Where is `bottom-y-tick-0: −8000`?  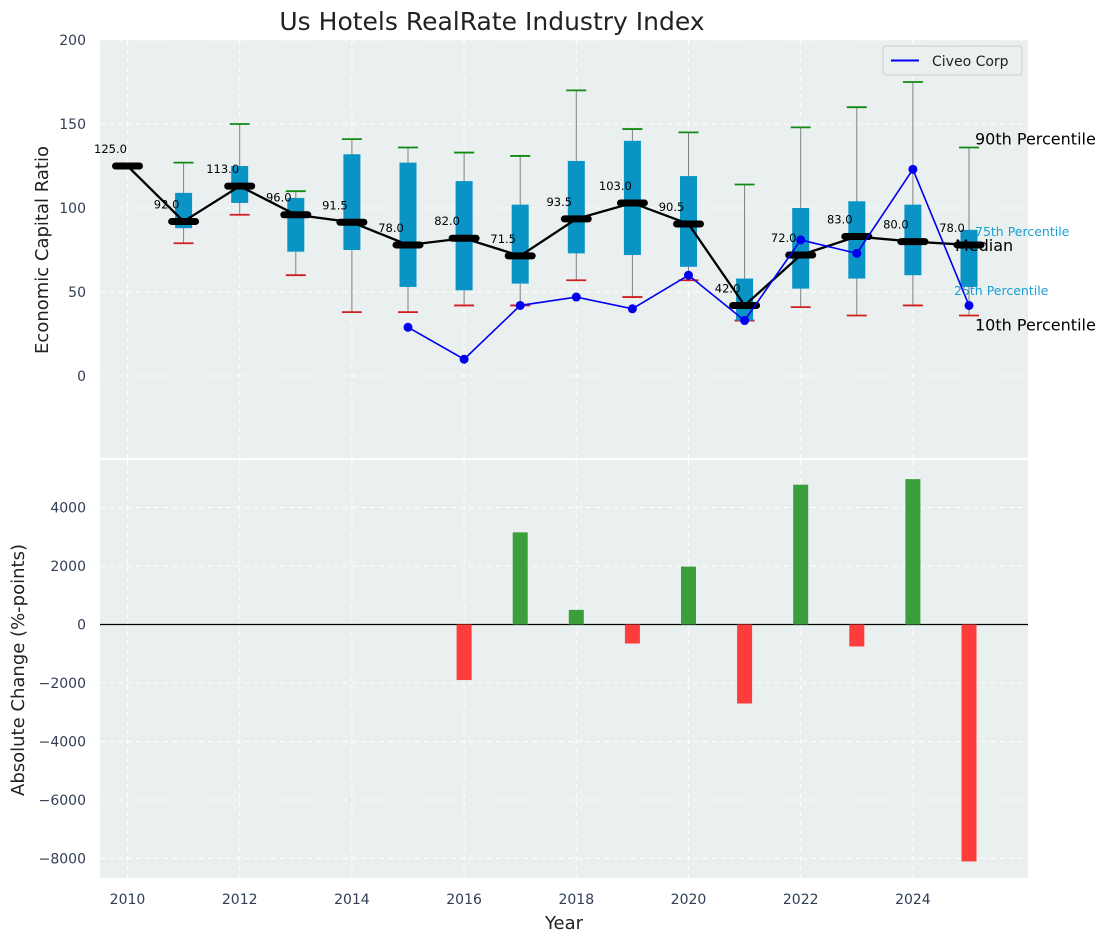
bottom-y-tick-0: −8000 is located at coordinates (62, 860).